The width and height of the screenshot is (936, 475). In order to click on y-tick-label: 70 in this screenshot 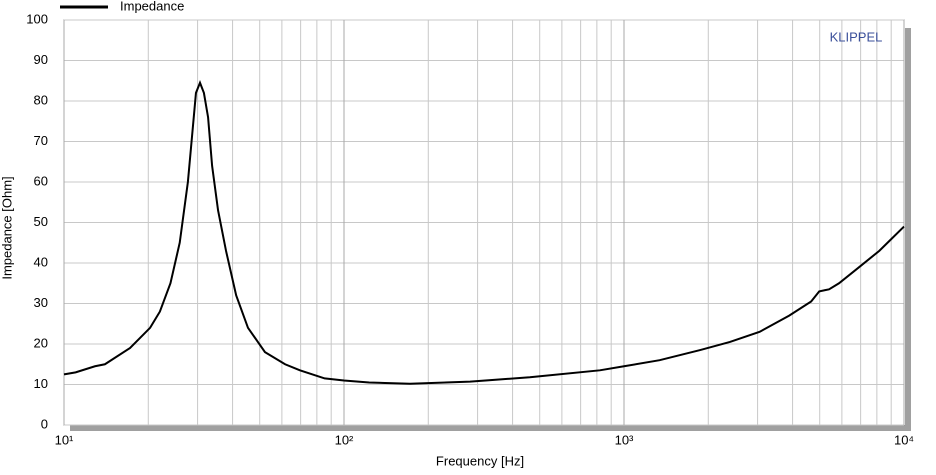, I will do `click(41, 140)`.